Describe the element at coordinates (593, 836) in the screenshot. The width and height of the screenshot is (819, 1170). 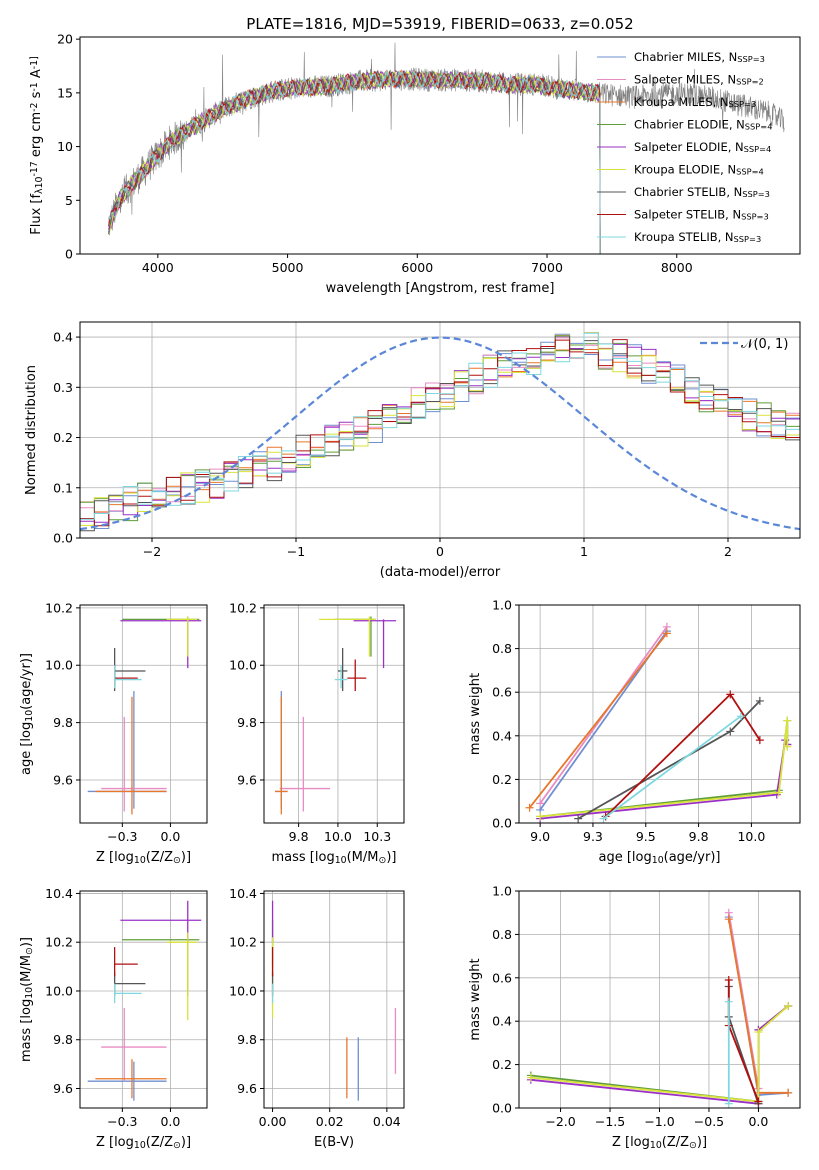
I see `x-tick-label: 9.3` at that location.